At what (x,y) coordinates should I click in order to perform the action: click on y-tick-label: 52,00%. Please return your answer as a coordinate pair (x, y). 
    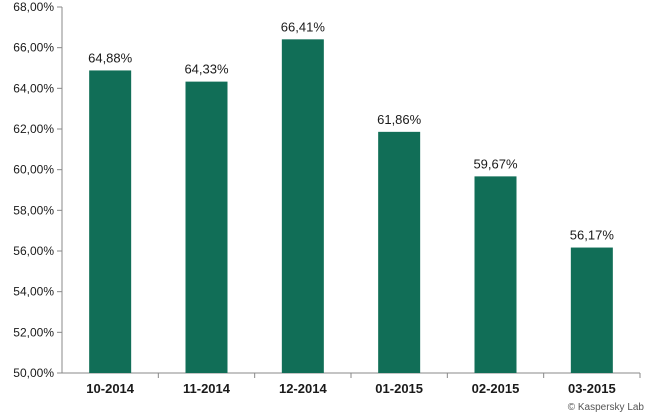
    Looking at the image, I should click on (33, 332).